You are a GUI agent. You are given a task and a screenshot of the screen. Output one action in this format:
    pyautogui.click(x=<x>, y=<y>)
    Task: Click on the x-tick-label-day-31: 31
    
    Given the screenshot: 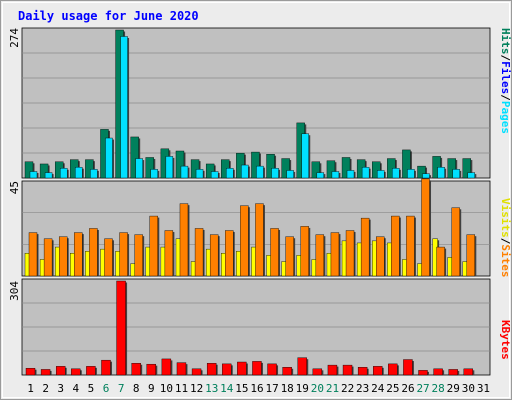 What is the action you would take?
    pyautogui.click(x=483, y=388)
    